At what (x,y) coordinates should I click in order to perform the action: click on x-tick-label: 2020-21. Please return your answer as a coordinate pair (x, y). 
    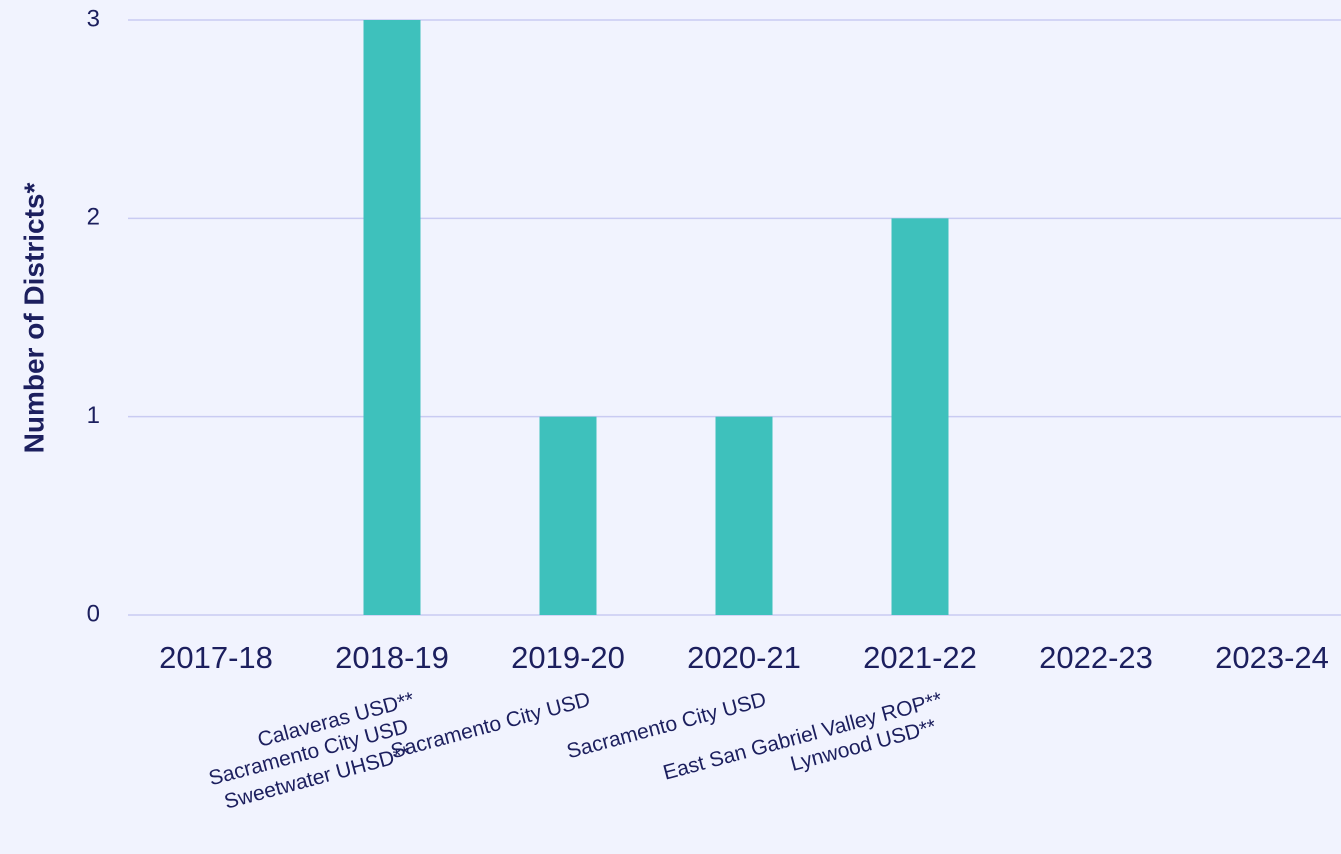
    Looking at the image, I should click on (744, 657).